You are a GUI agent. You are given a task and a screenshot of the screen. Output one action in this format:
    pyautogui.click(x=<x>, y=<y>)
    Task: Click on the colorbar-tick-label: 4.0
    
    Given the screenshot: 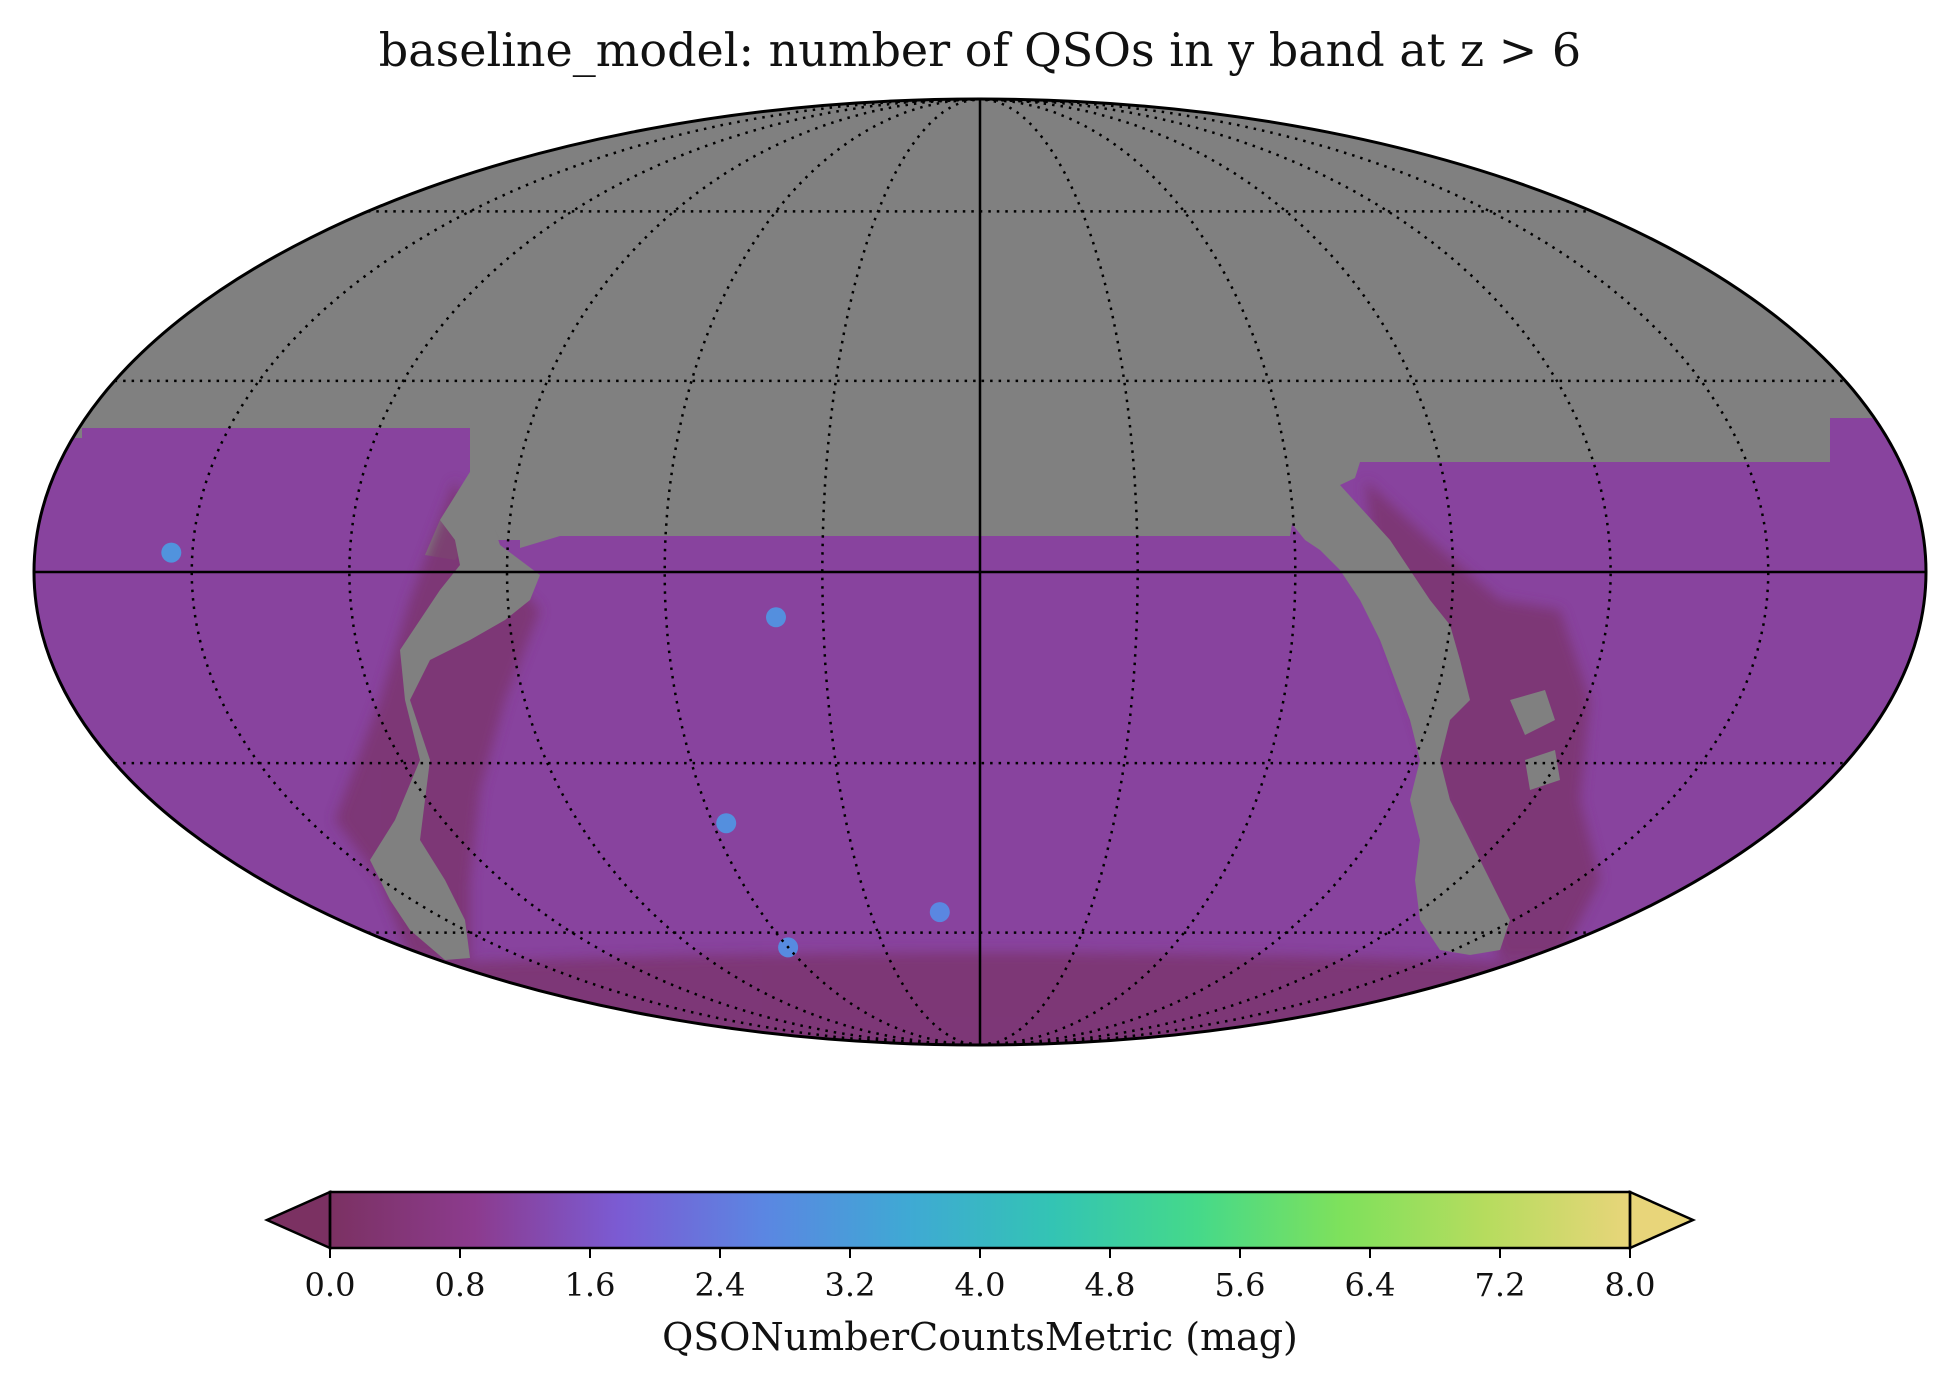 What is the action you would take?
    pyautogui.click(x=980, y=1285)
    